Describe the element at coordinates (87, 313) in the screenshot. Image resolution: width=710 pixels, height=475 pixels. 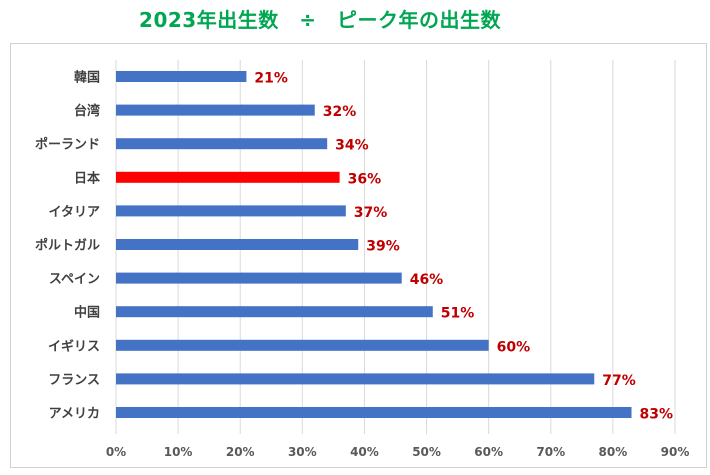
I see `category-label: 中国` at that location.